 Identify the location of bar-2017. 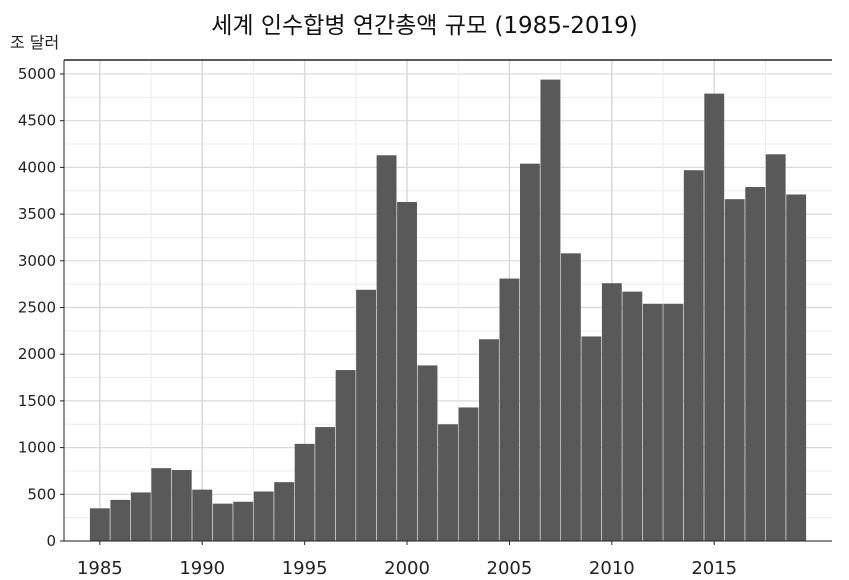
(755, 364).